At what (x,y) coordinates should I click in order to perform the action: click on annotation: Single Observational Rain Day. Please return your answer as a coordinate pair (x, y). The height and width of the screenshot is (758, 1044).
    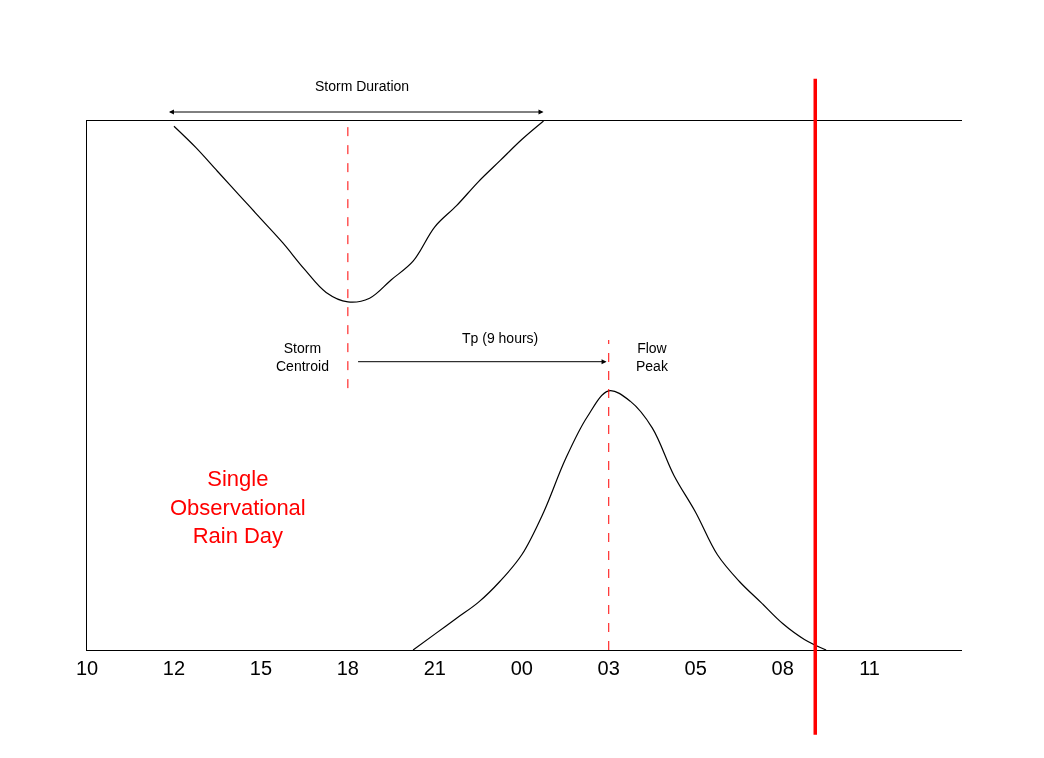
    Looking at the image, I should click on (238, 507).